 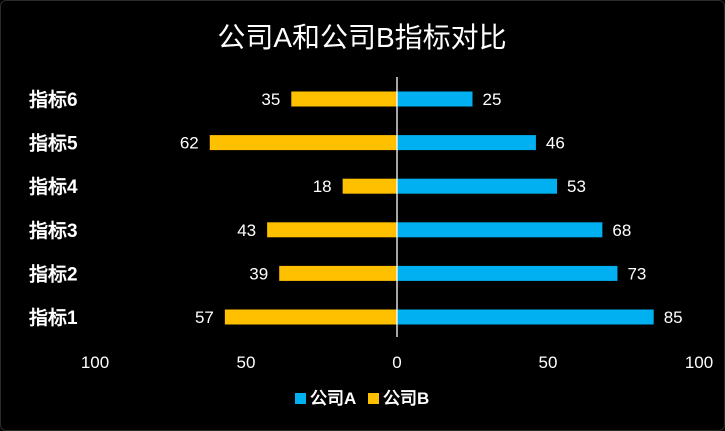 I want to click on category-label: 指标2, so click(x=53, y=274).